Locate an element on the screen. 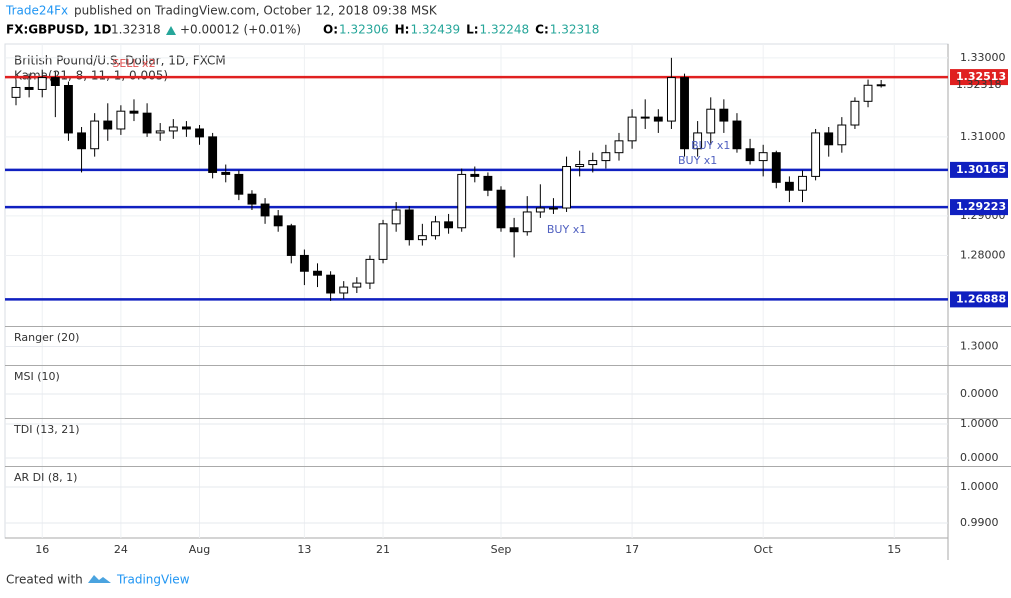 Image resolution: width=1011 pixels, height=598 pixels. ohlc-label: C: is located at coordinates (542, 30).